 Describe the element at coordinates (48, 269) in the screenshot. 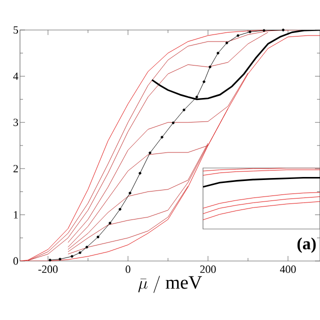

I see `x-tick-label: -200` at that location.